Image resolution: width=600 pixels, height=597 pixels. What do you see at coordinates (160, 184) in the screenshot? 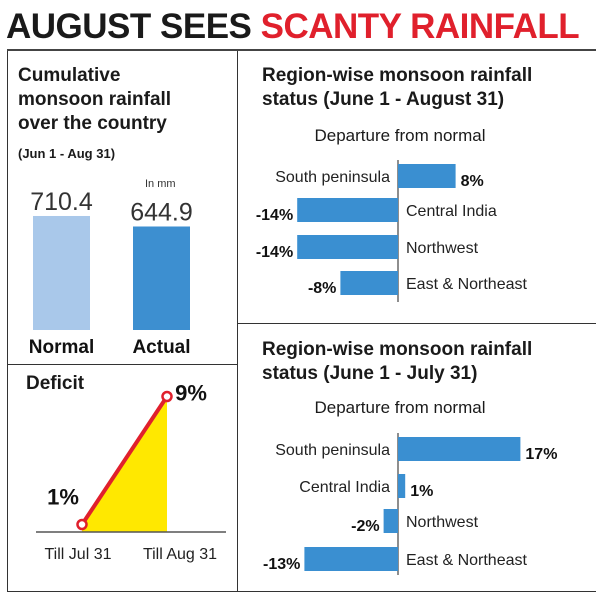
I see `cumulative-unit-label: In mm` at bounding box center [160, 184].